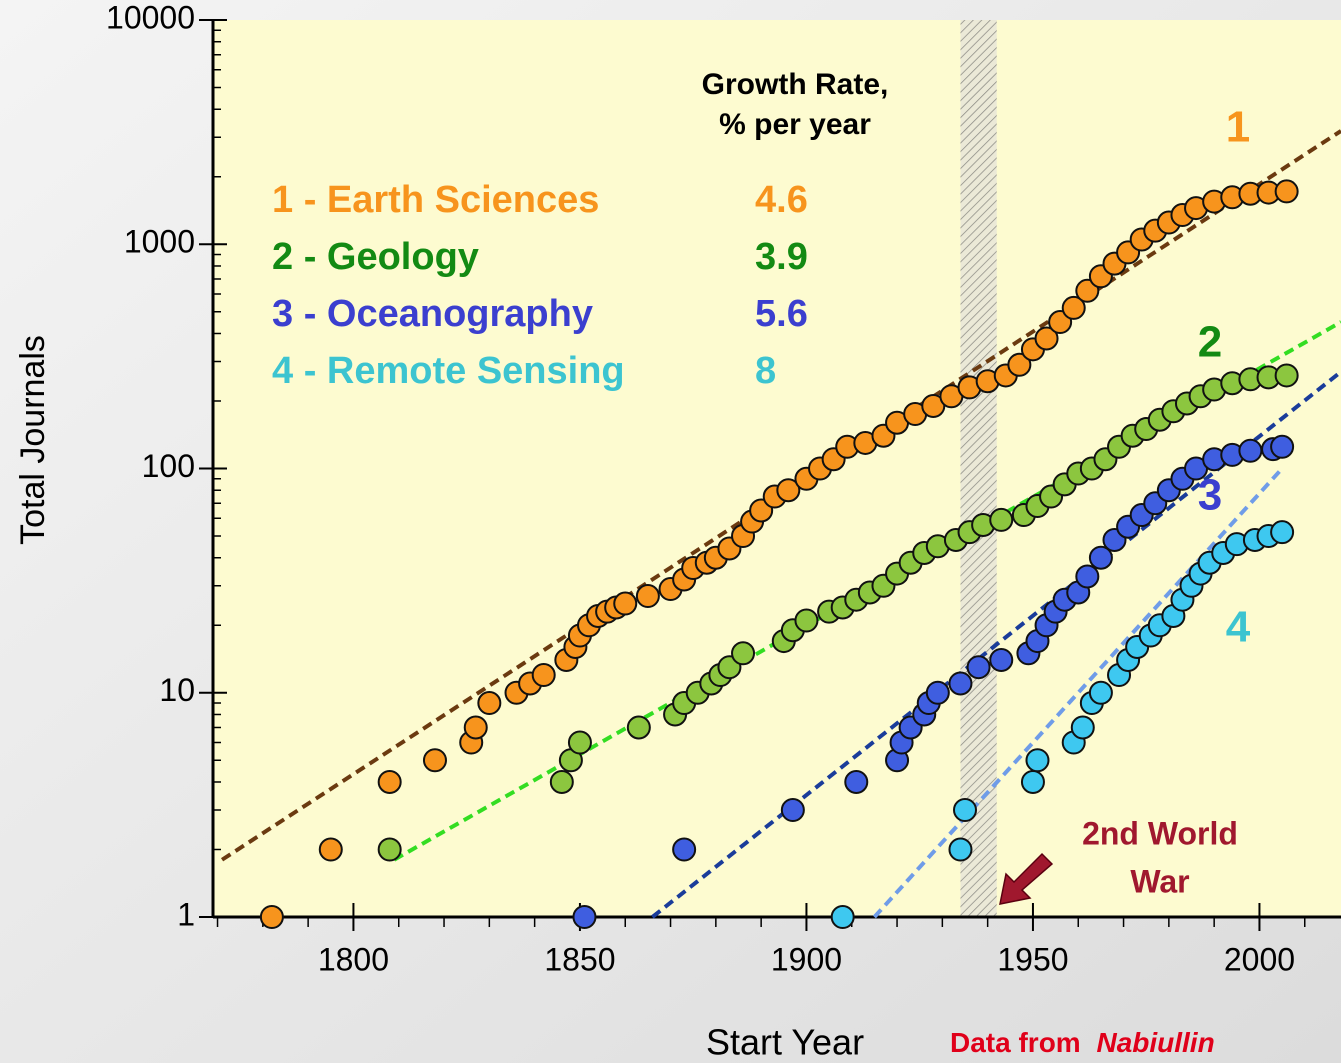 The image size is (1341, 1063). Describe the element at coordinates (33, 440) in the screenshot. I see `y-axis-label: Total Journals` at that location.